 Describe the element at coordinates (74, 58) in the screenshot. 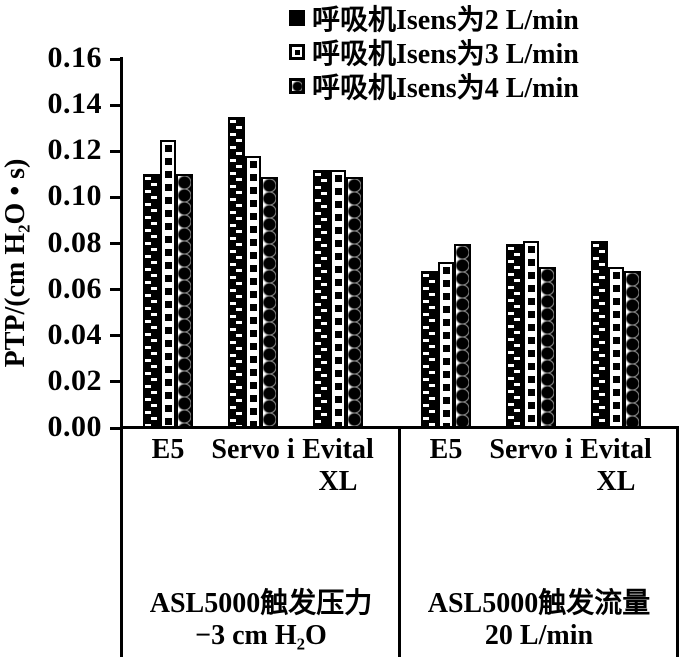

I see `y-tick-label: 0.16` at that location.